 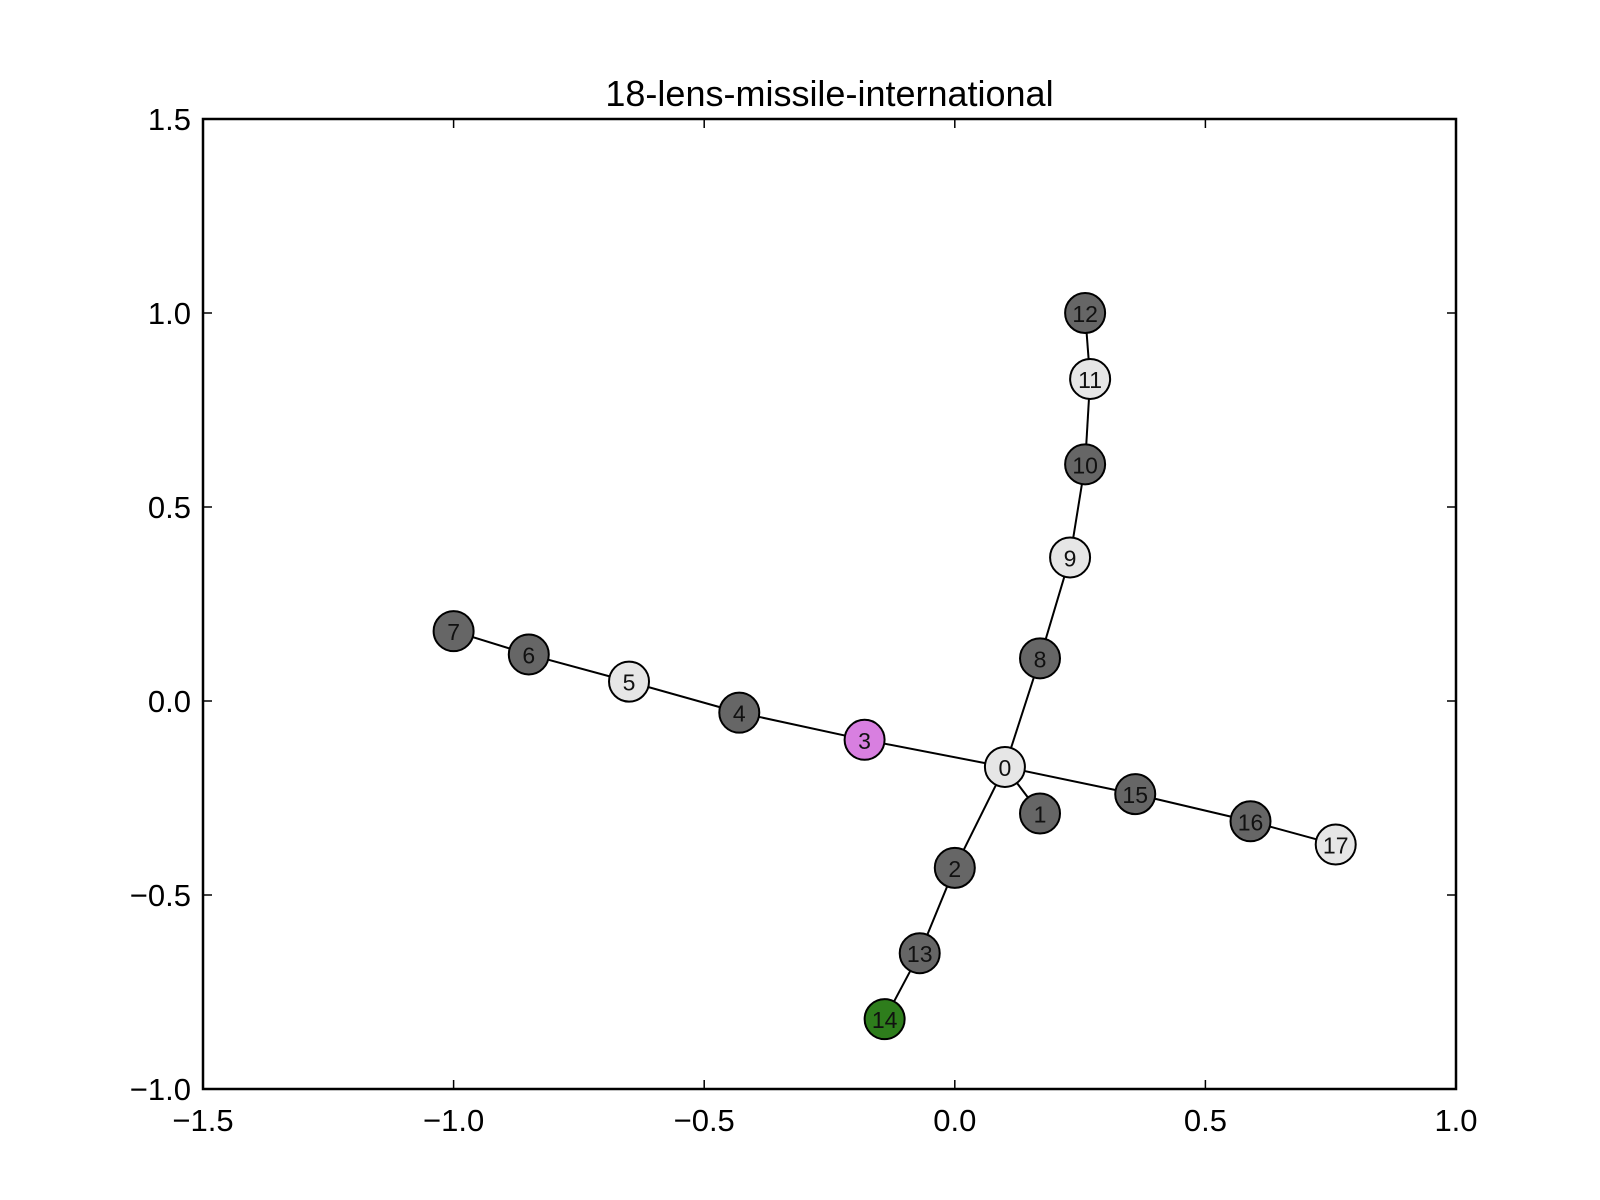 I want to click on x-tick-label: 0.5, so click(x=1205, y=1120).